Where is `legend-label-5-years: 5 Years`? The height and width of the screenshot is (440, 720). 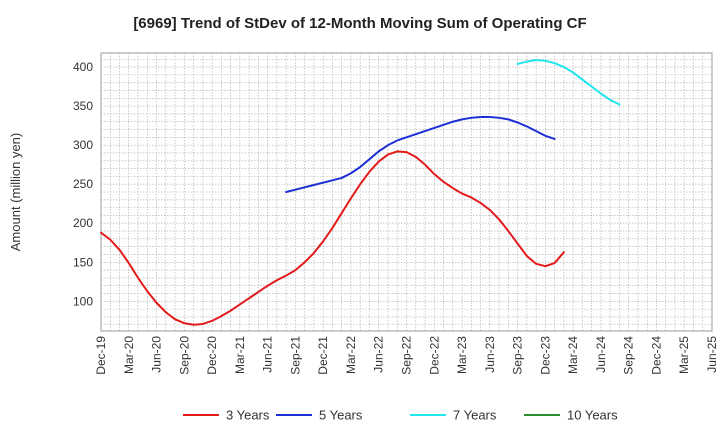
legend-label-5-years: 5 Years is located at coordinates (341, 415).